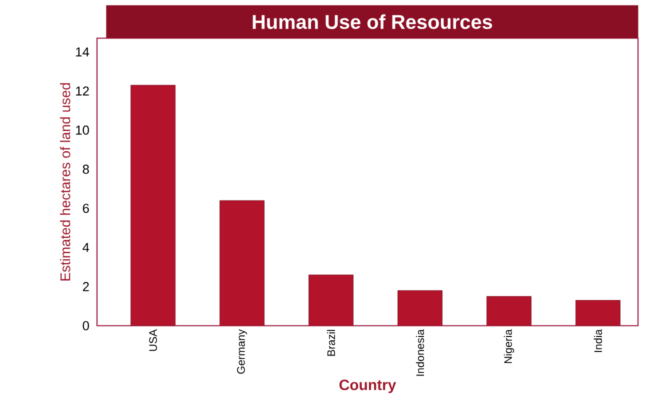 This screenshot has height=416, width=650. Describe the element at coordinates (82, 130) in the screenshot. I see `y-tick-label: 10` at that location.